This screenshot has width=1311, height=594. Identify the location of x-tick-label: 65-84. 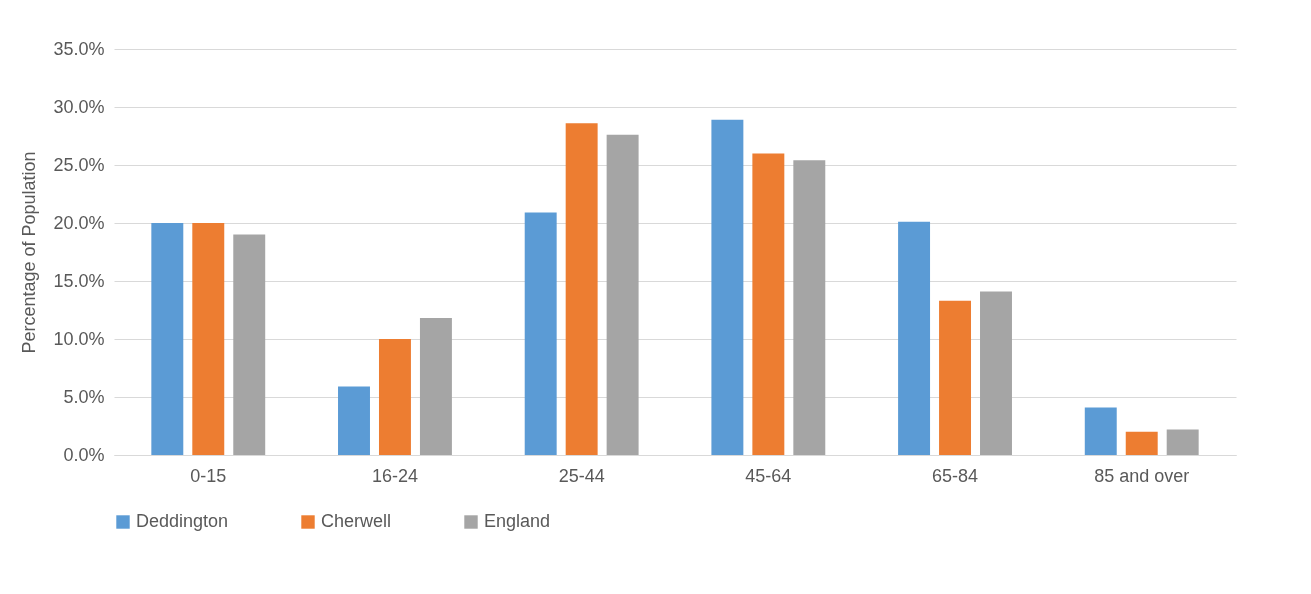
(955, 475).